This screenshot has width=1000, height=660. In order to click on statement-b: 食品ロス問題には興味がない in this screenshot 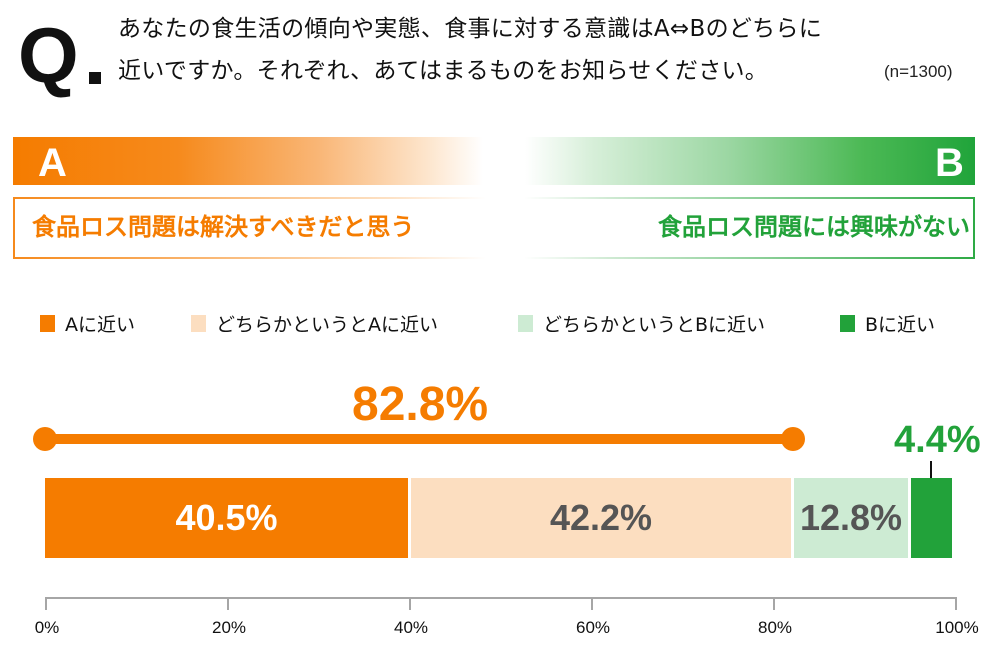, I will do `click(814, 227)`.